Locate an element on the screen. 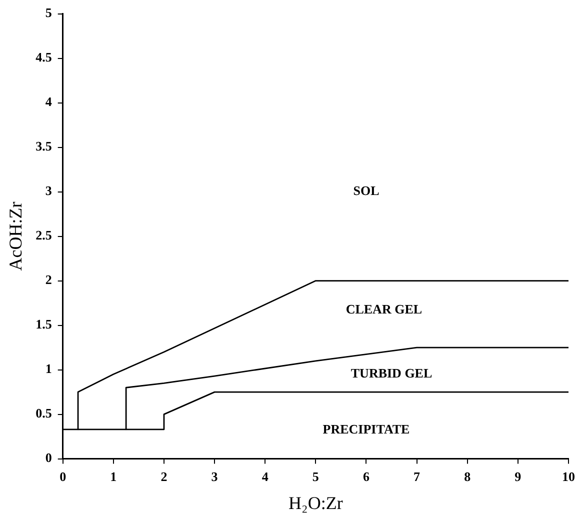 This screenshot has width=581, height=521. x-tick-label: 7 is located at coordinates (417, 476).